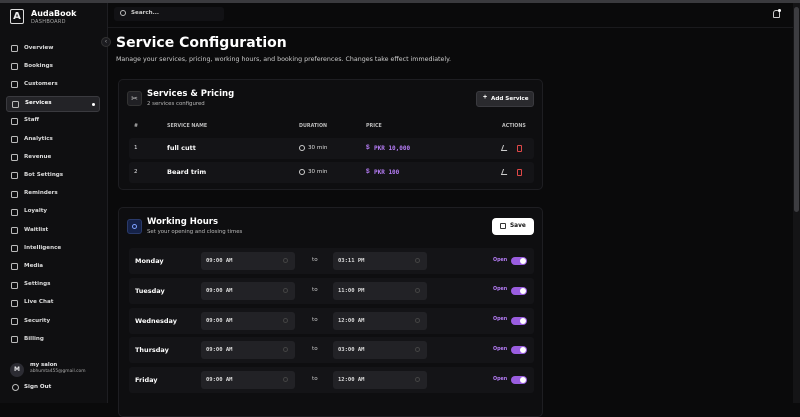 The image size is (800, 417). I want to click on price: PKR 10,000, so click(392, 148).